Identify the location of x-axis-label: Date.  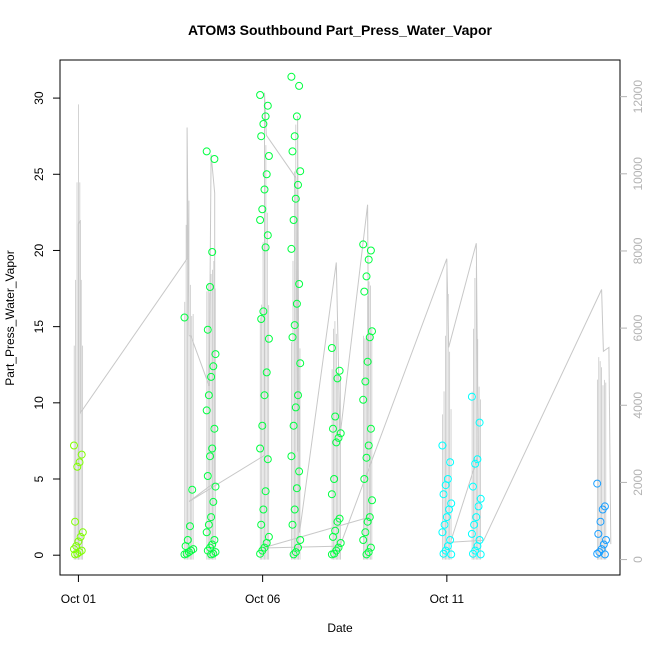
(340, 628).